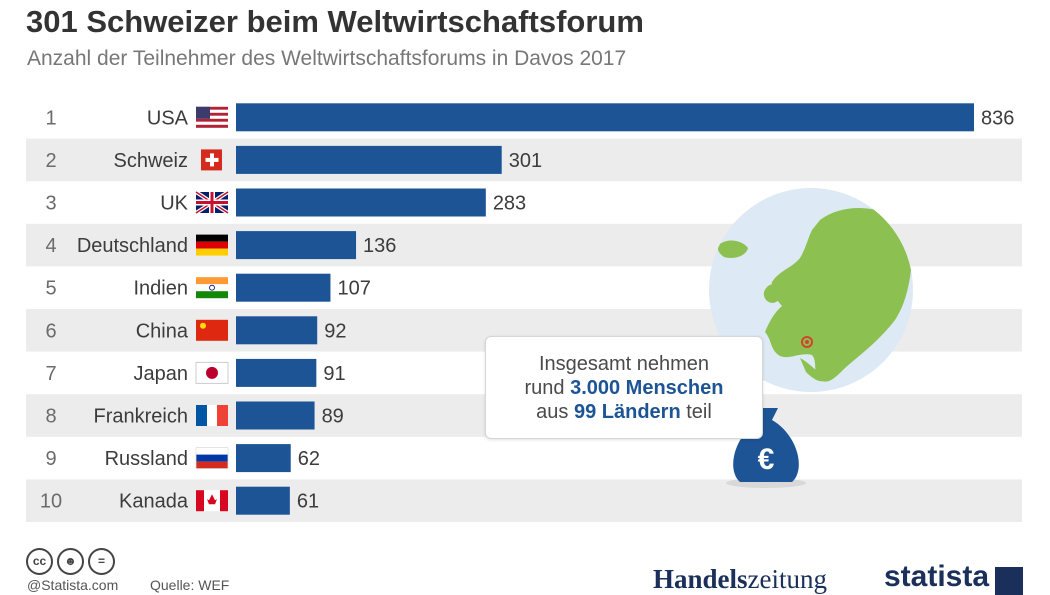 Image resolution: width=1050 pixels, height=595 pixels. Describe the element at coordinates (296, 245) in the screenshot. I see `bar-deutschland` at that location.